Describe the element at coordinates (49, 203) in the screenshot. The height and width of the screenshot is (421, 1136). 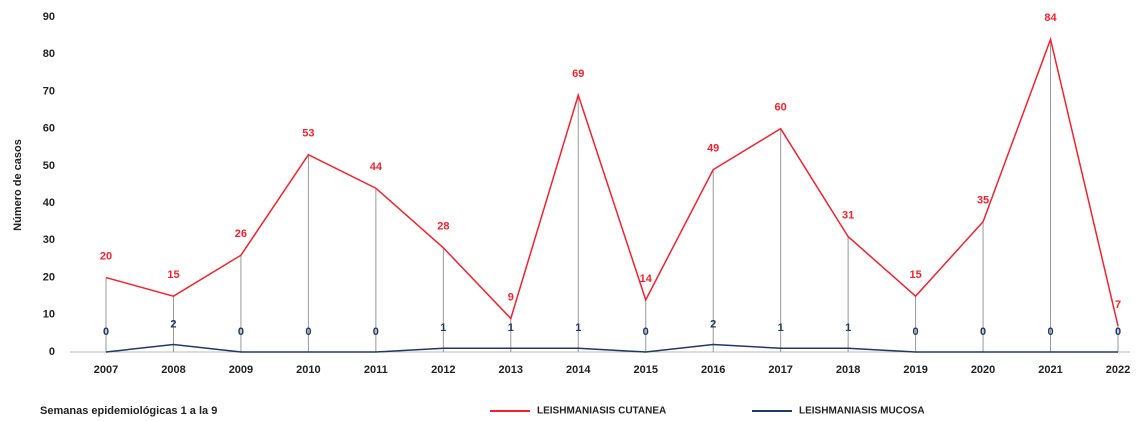
I see `y-tick-label: 40` at that location.